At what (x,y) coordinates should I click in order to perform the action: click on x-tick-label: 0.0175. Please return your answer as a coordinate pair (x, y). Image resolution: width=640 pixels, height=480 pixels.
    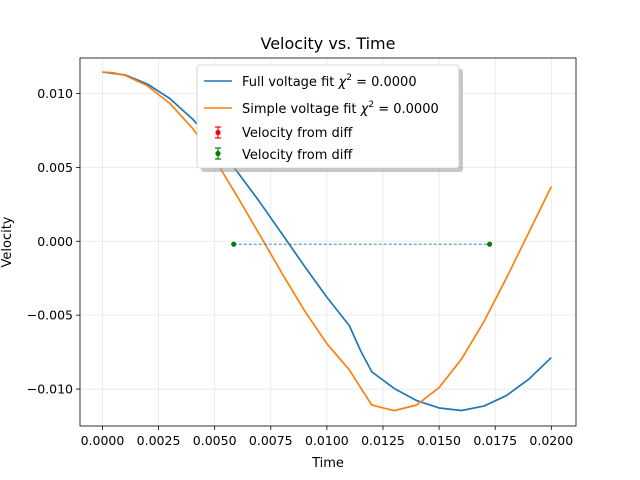
    Looking at the image, I should click on (495, 440).